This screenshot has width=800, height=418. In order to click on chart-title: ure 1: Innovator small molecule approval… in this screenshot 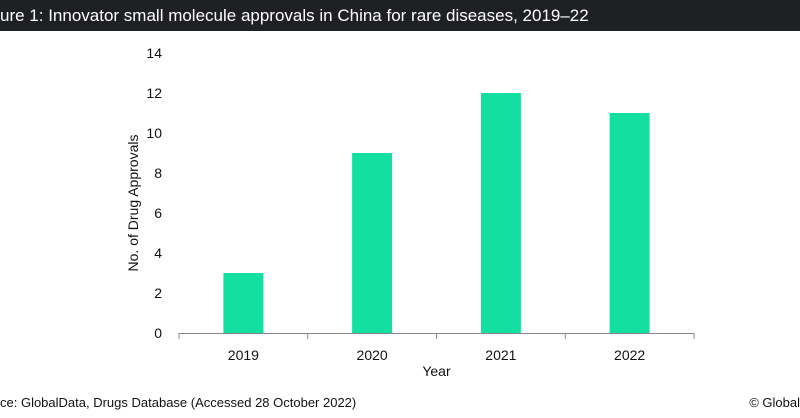, I will do `click(294, 15)`.